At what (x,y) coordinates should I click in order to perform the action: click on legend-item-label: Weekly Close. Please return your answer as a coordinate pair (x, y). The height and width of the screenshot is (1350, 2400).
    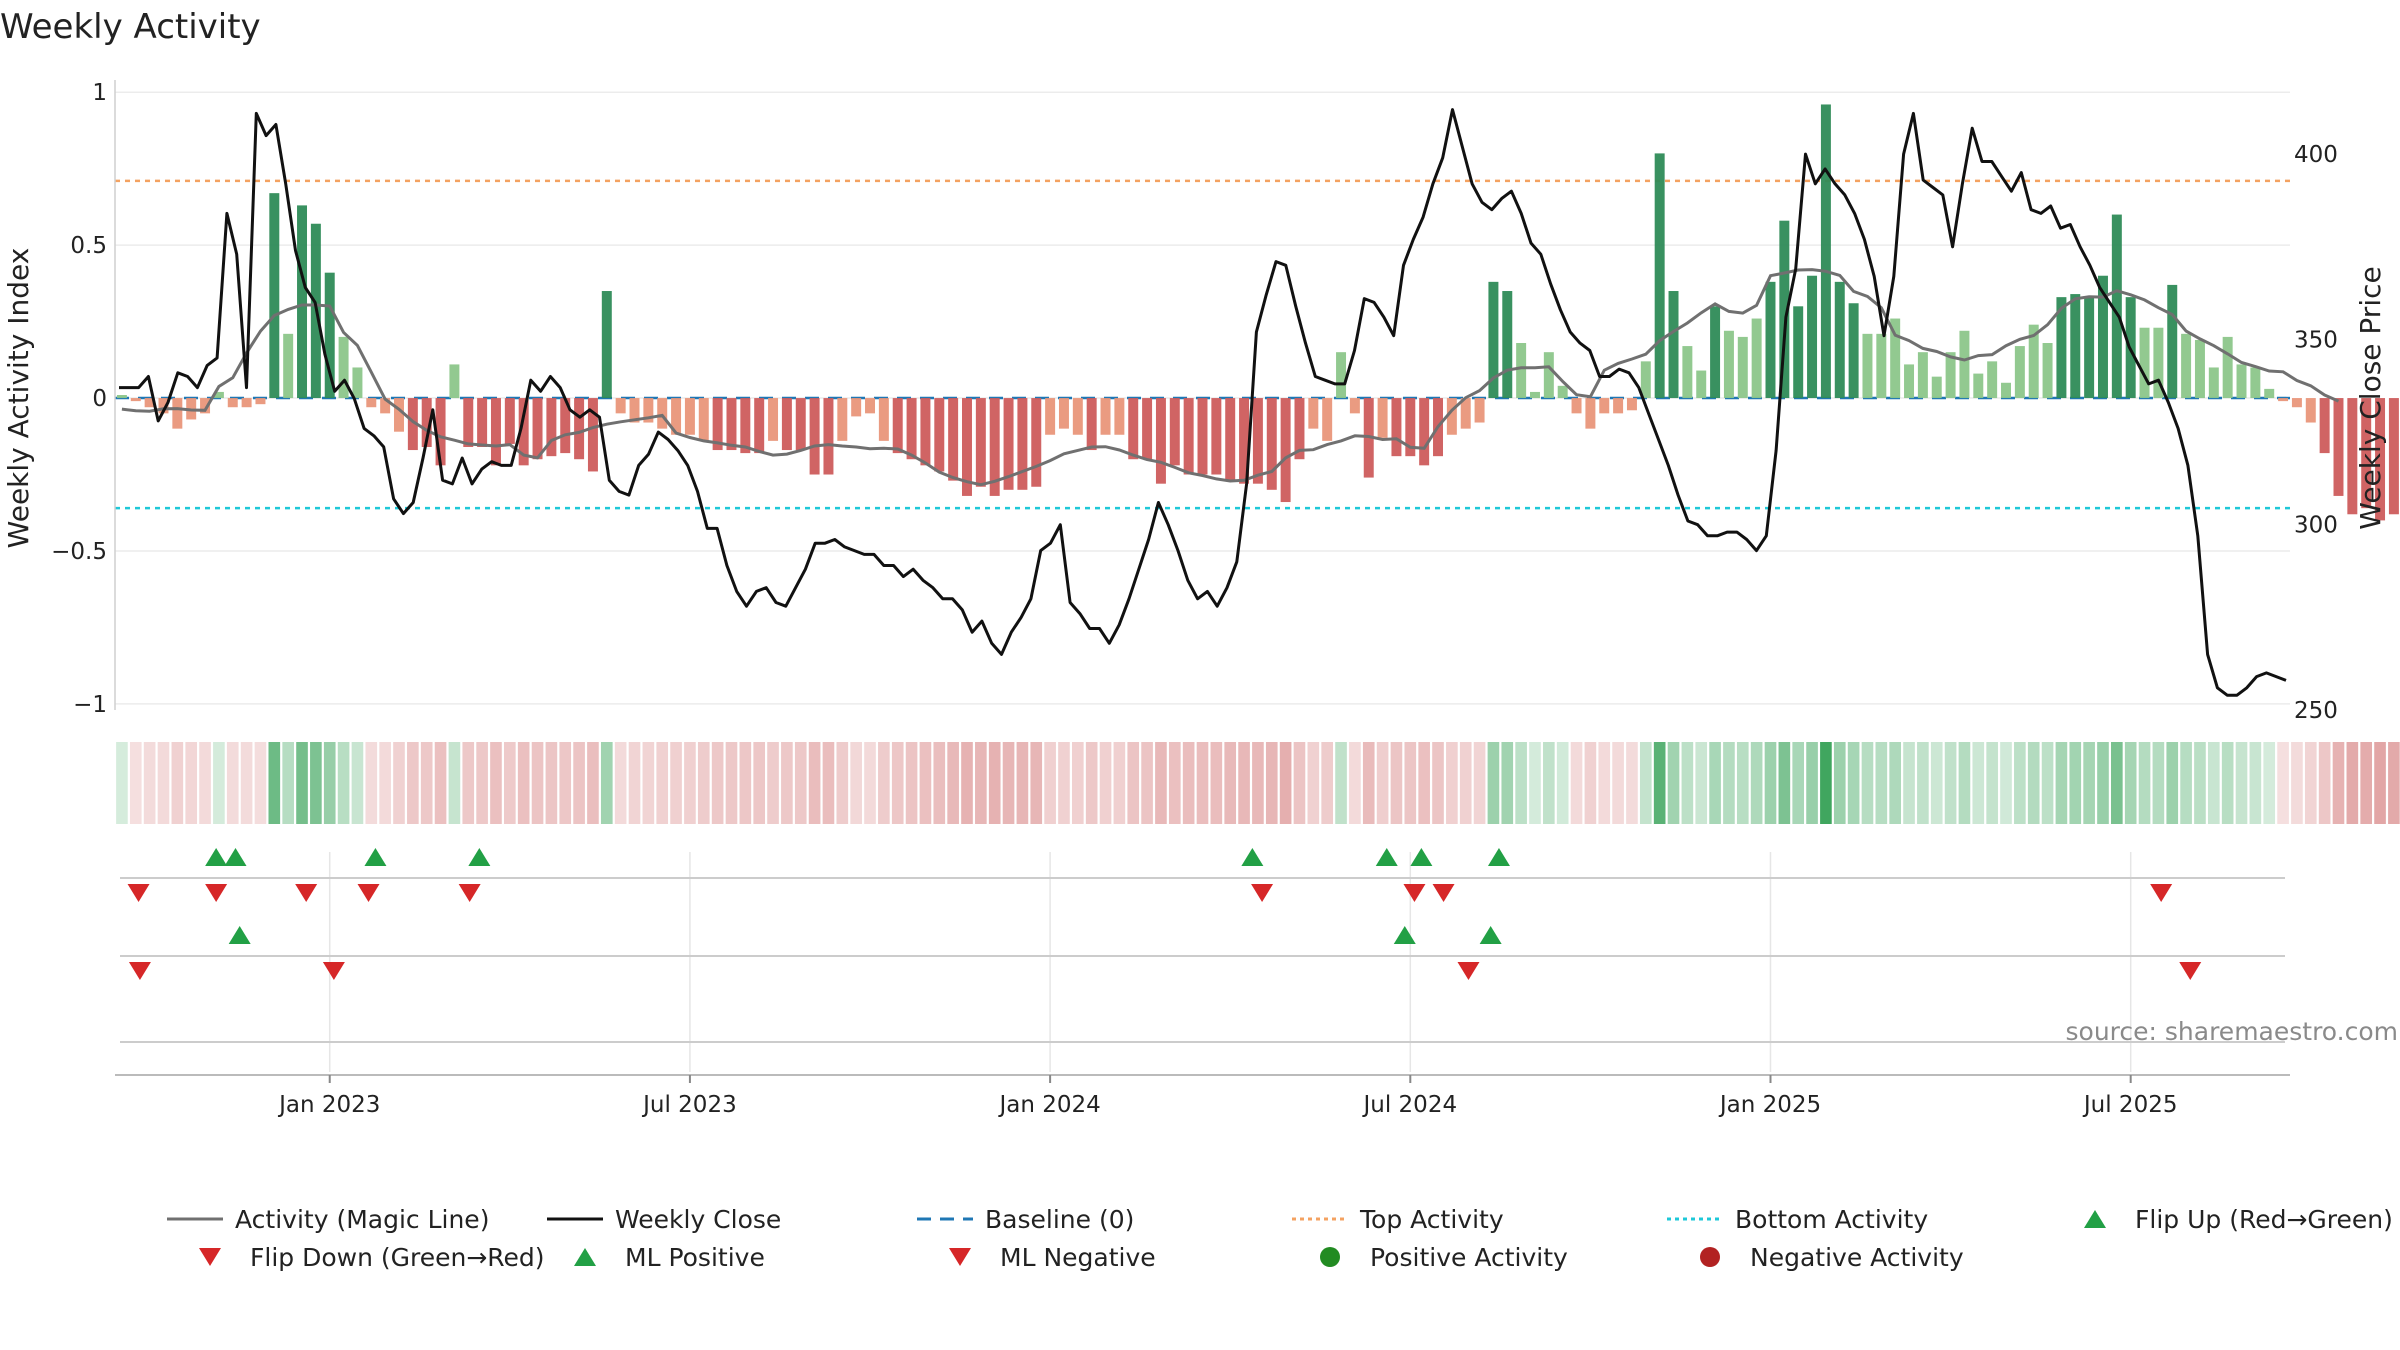
    Looking at the image, I should click on (698, 1219).